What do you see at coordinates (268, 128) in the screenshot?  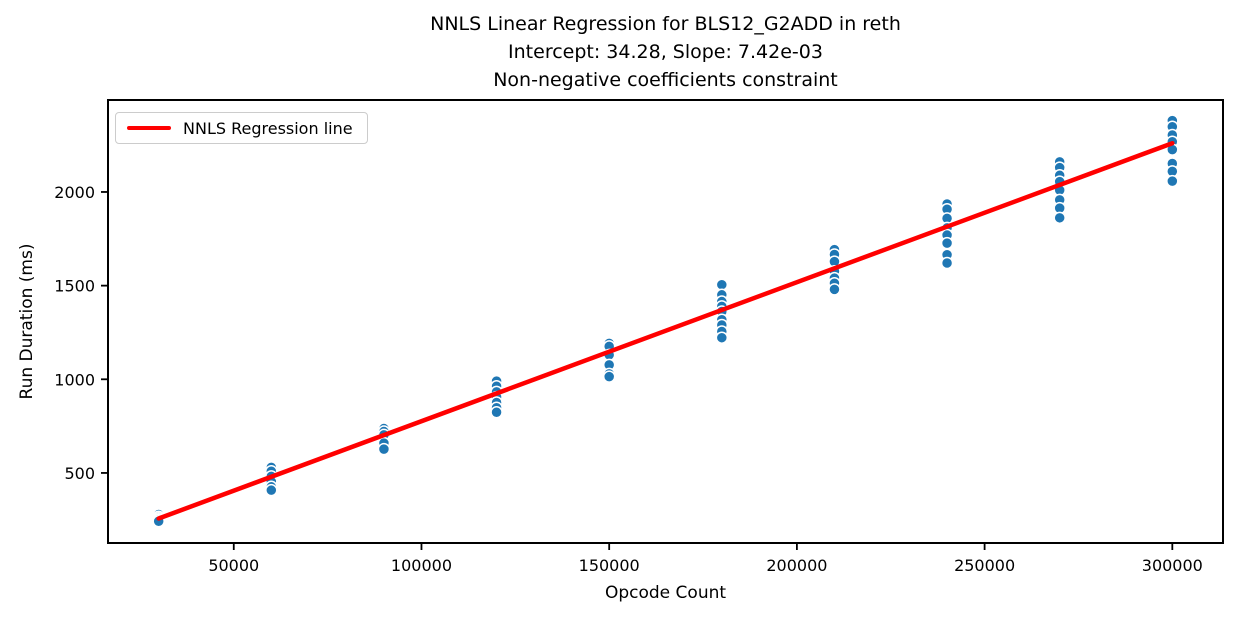 I see `legend-label: NNLS Regression line` at bounding box center [268, 128].